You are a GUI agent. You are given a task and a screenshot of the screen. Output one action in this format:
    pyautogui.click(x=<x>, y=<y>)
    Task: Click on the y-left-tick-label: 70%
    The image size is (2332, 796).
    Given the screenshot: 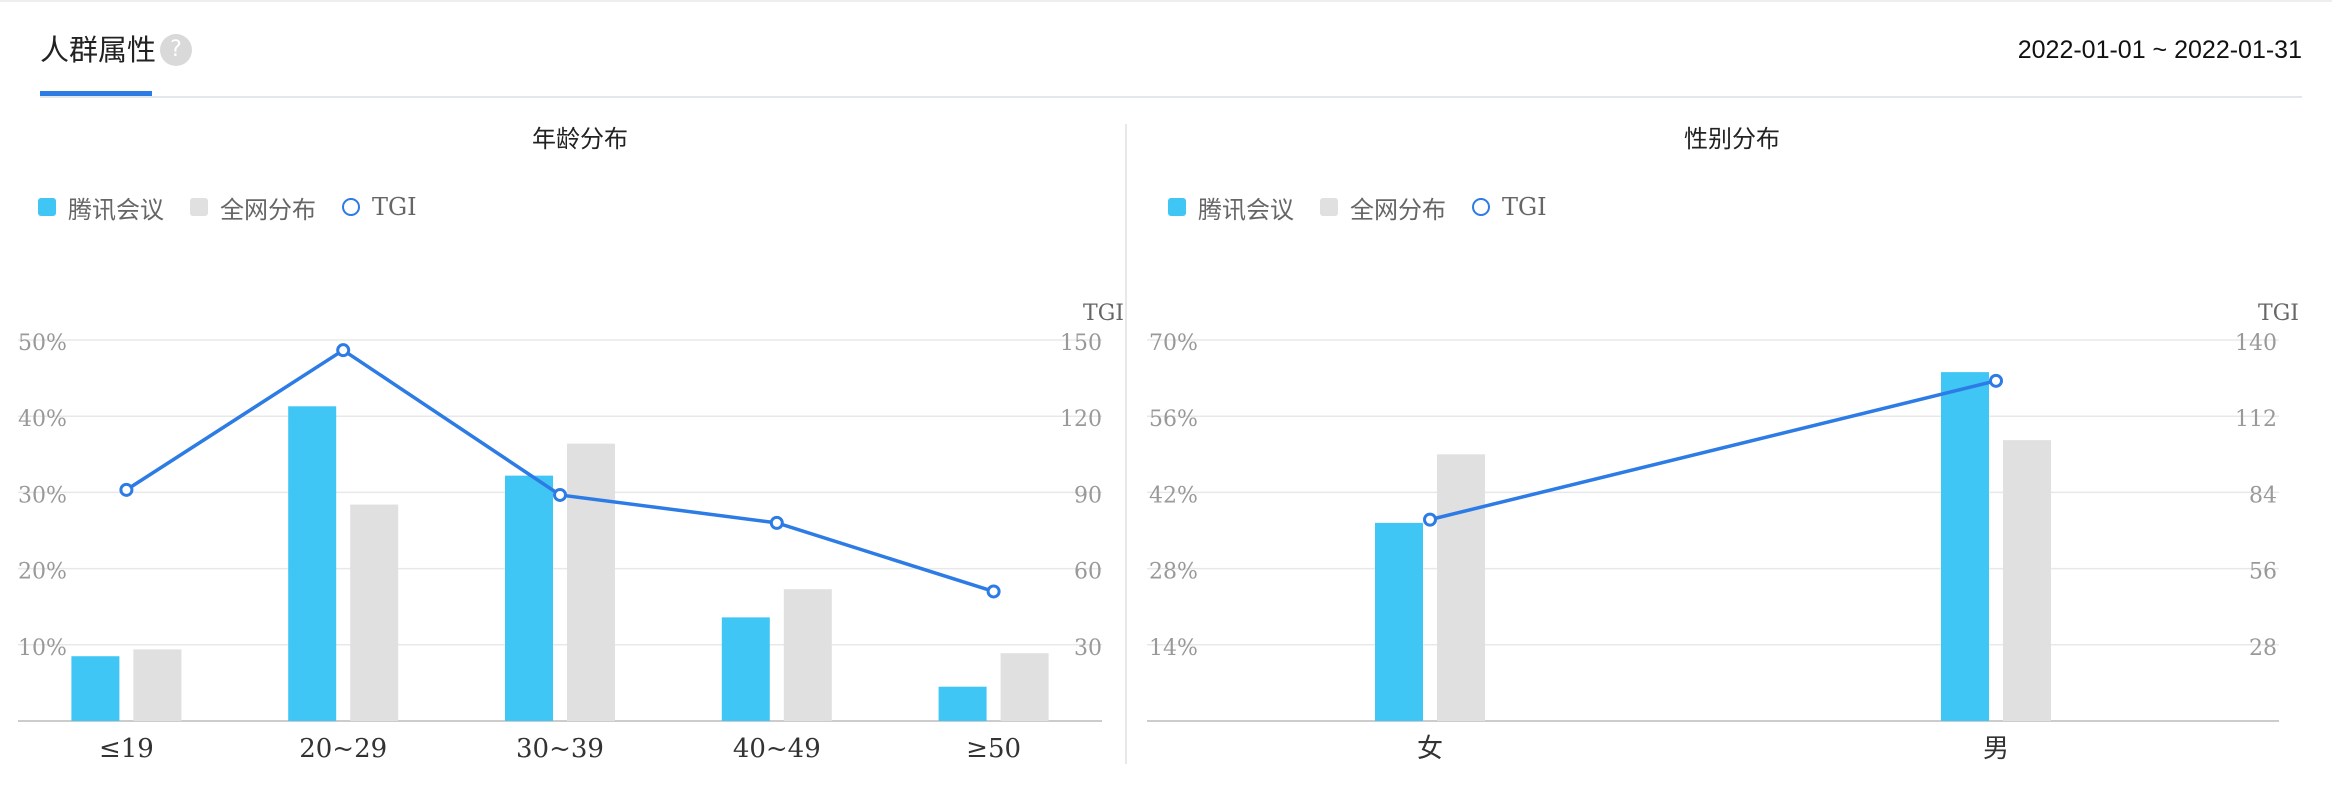 What is the action you would take?
    pyautogui.click(x=1173, y=343)
    